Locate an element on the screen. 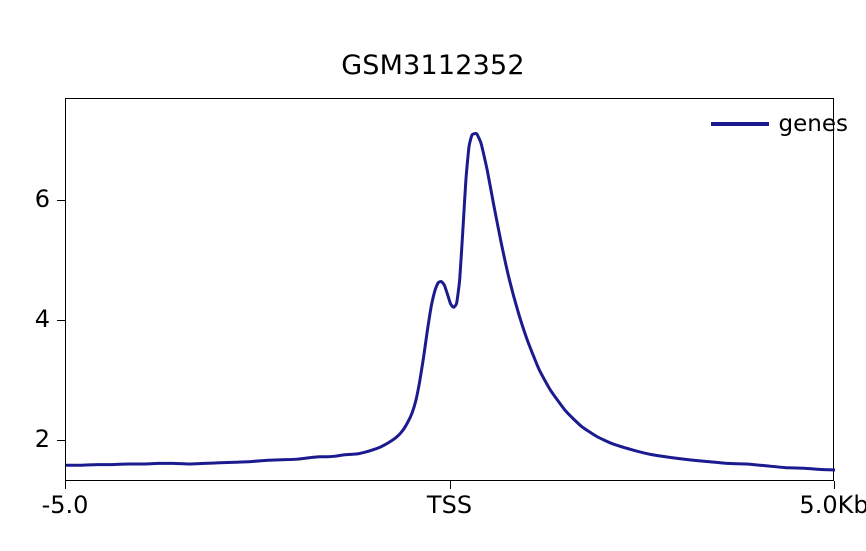 The width and height of the screenshot is (866, 551). x-axis-tick-label: -5.0 is located at coordinates (65, 505).